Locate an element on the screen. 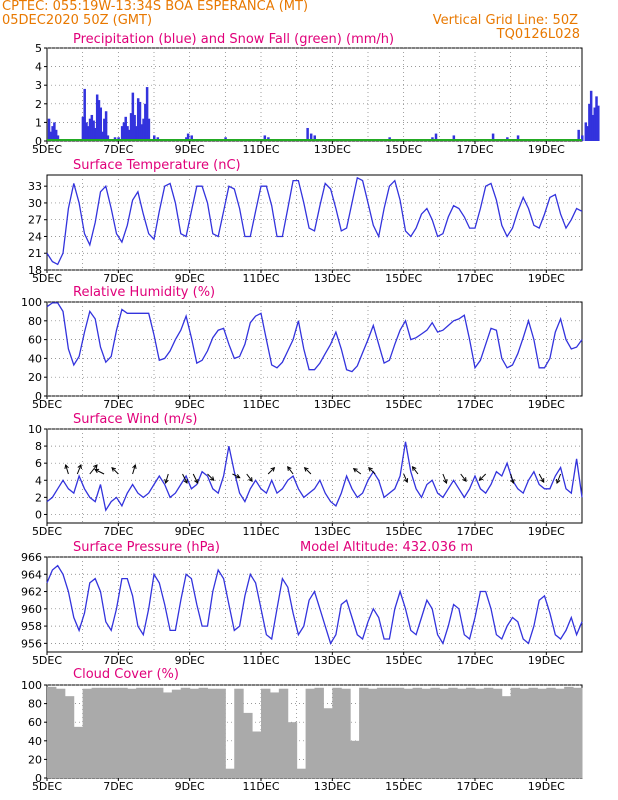 Image resolution: width=618 pixels, height=800 pixels. y-tick-label: 3 is located at coordinates (38, 85).